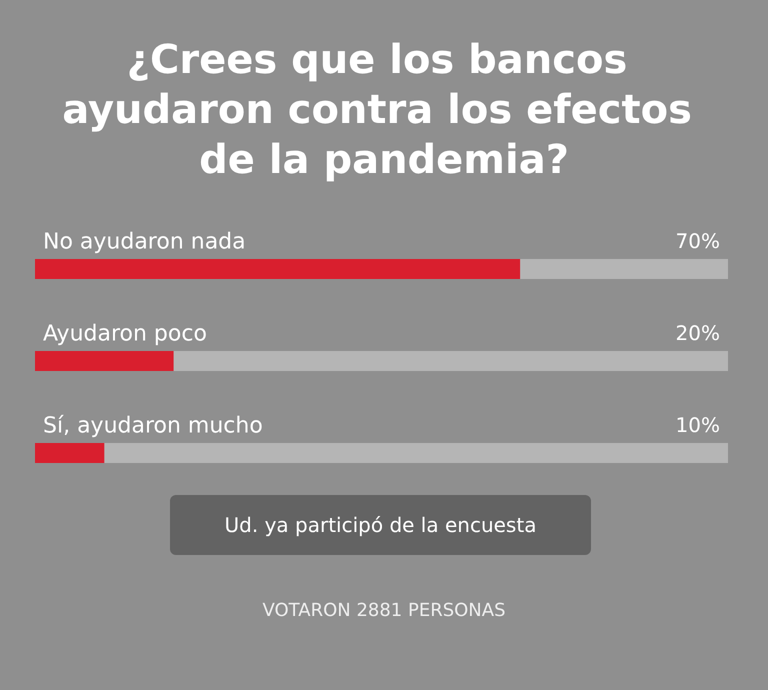  What do you see at coordinates (153, 426) in the screenshot?
I see `y-tick-label: Sí, ayudaron mucho` at bounding box center [153, 426].